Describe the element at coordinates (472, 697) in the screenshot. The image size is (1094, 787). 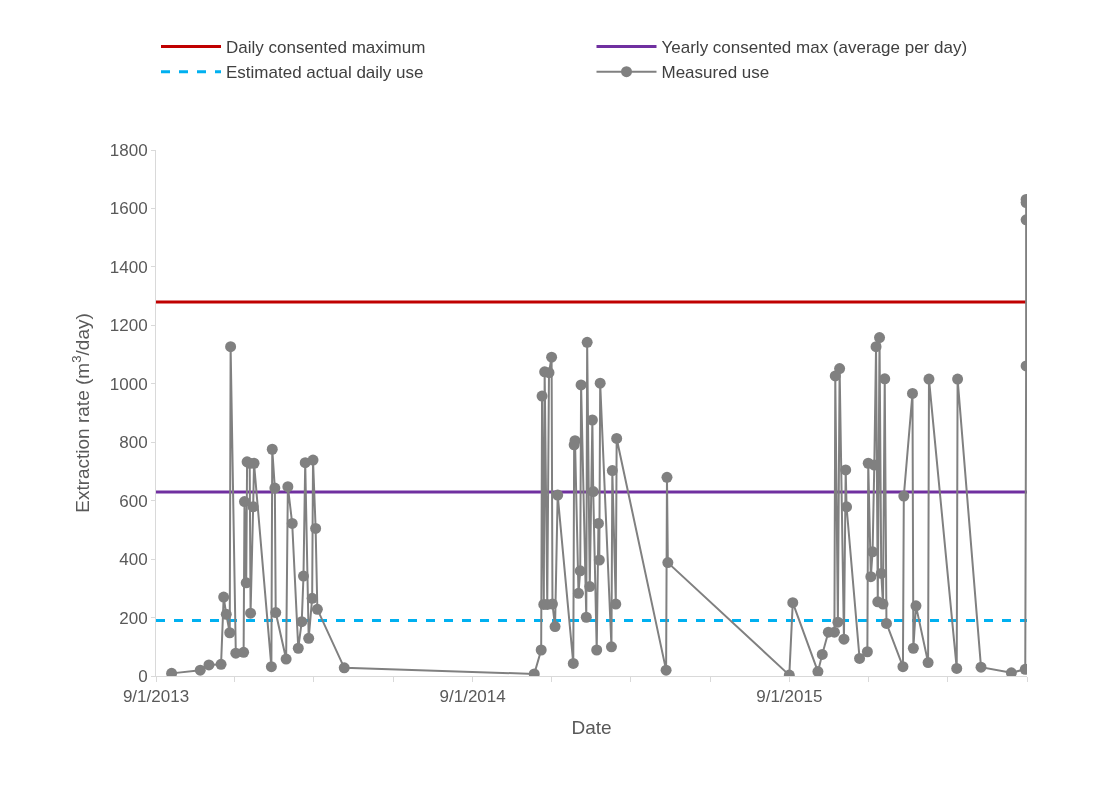
I see `x-tick-label: 9/1/2014` at that location.